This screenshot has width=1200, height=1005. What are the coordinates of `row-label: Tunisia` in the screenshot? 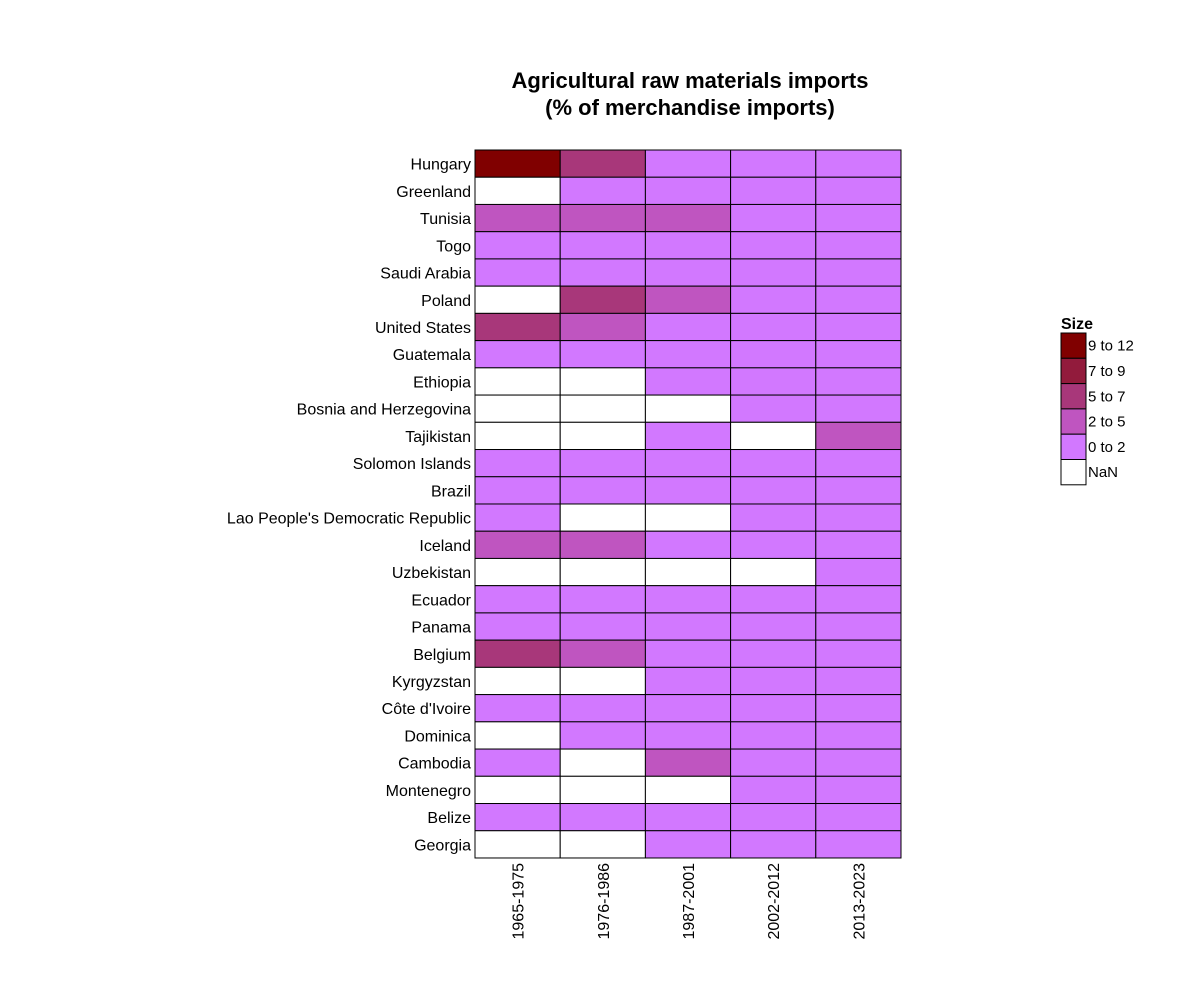 It's located at (445, 219).